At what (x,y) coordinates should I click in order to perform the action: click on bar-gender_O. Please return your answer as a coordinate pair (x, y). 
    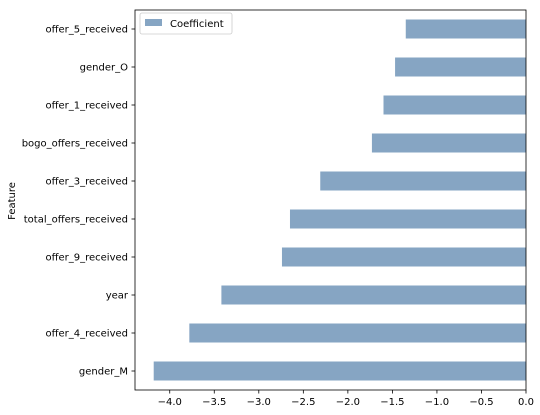
    Looking at the image, I should click on (460, 67).